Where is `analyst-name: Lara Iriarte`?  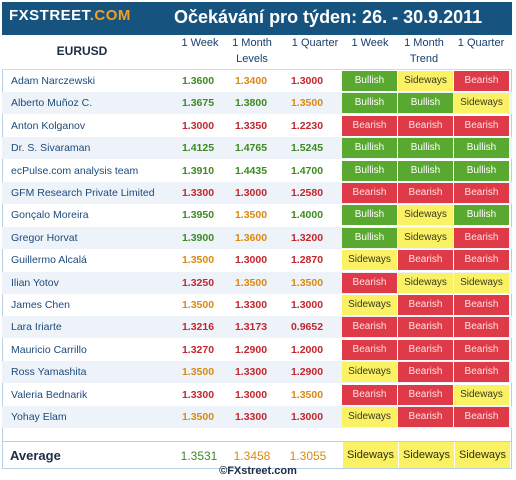 analyst-name: Lara Iriarte is located at coordinates (36, 327).